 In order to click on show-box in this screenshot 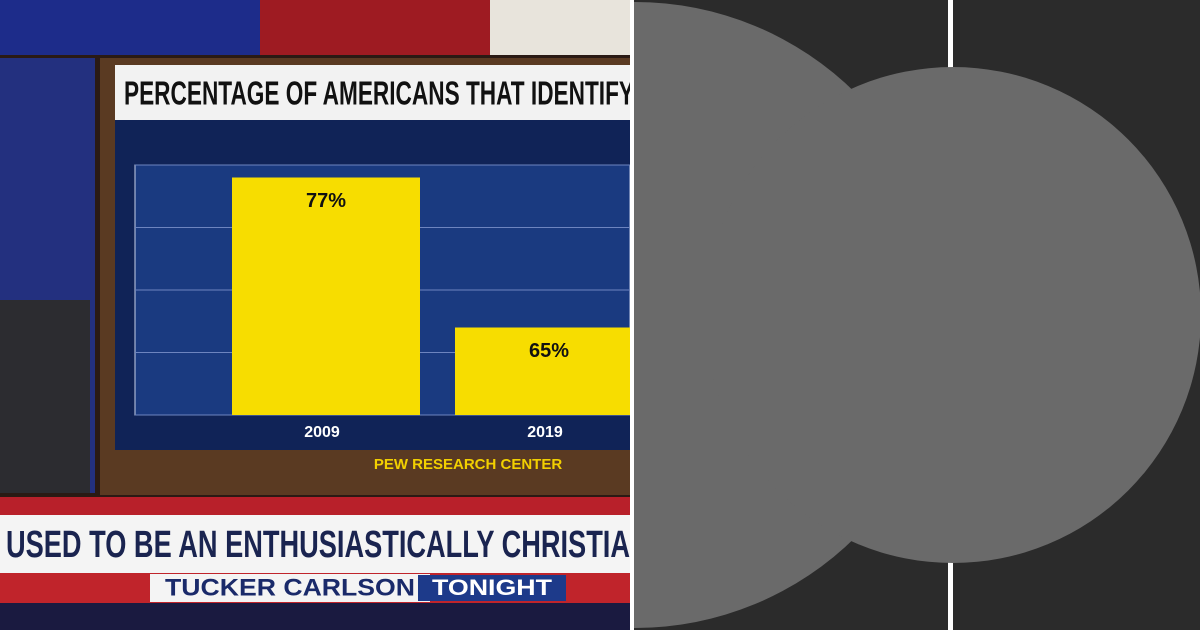, I will do `click(290, 588)`.